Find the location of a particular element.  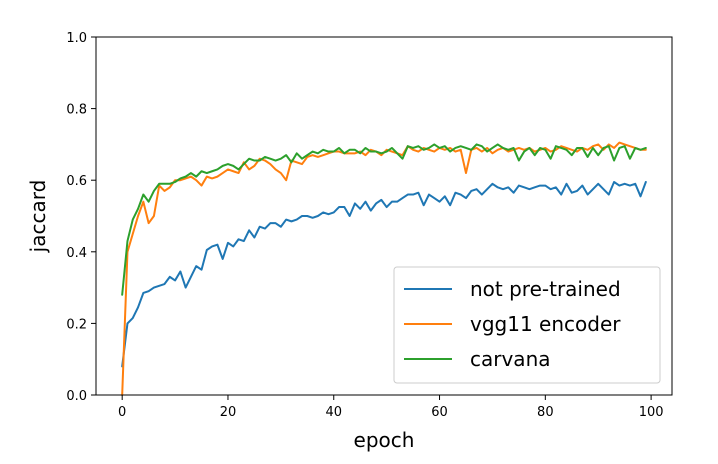

x-tick-label: 80 is located at coordinates (545, 412).